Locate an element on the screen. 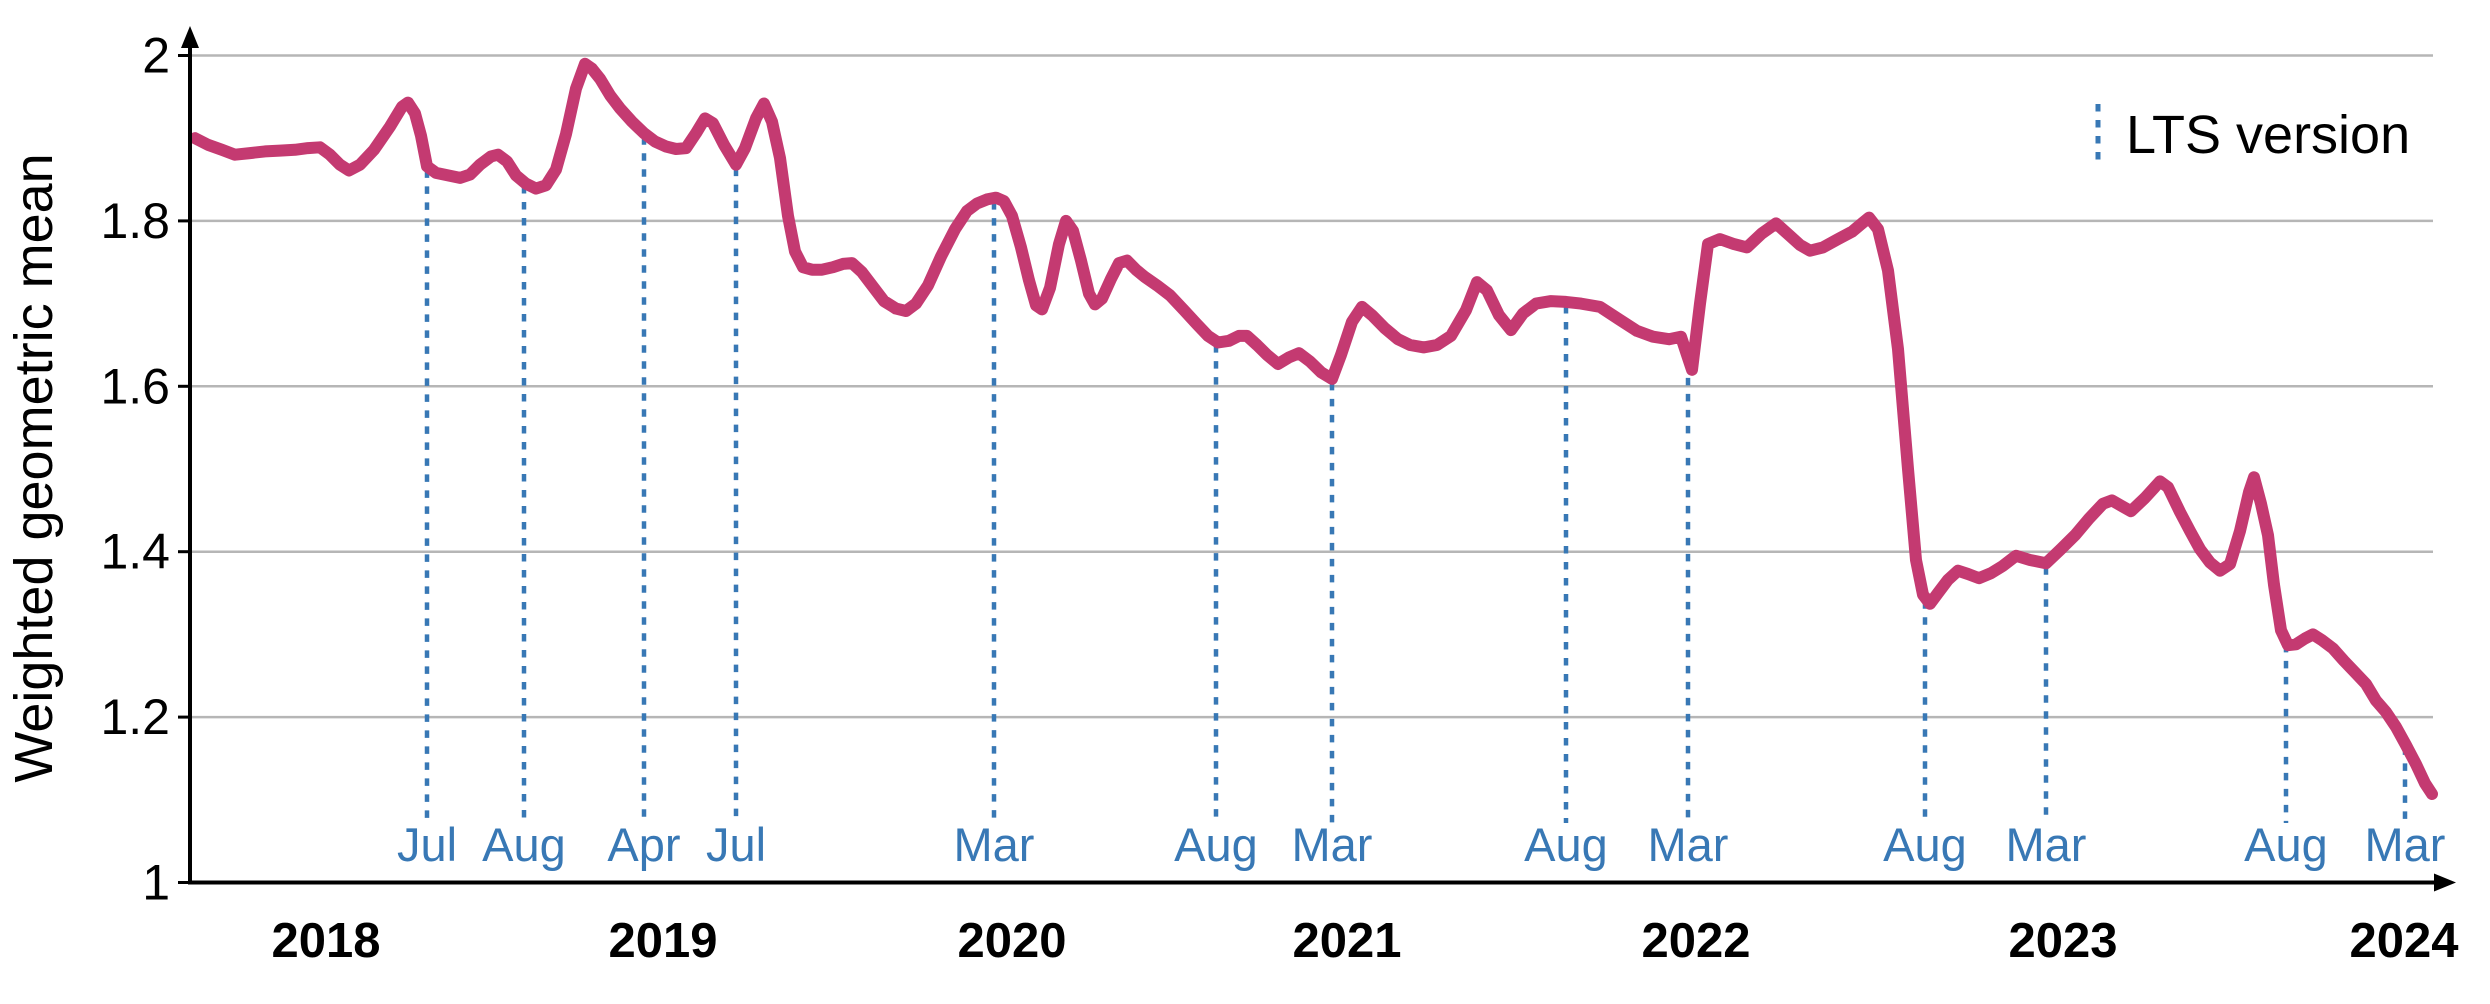 Image resolution: width=2490 pixels, height=1004 pixels. lts-month-label: Apr is located at coordinates (643, 844).